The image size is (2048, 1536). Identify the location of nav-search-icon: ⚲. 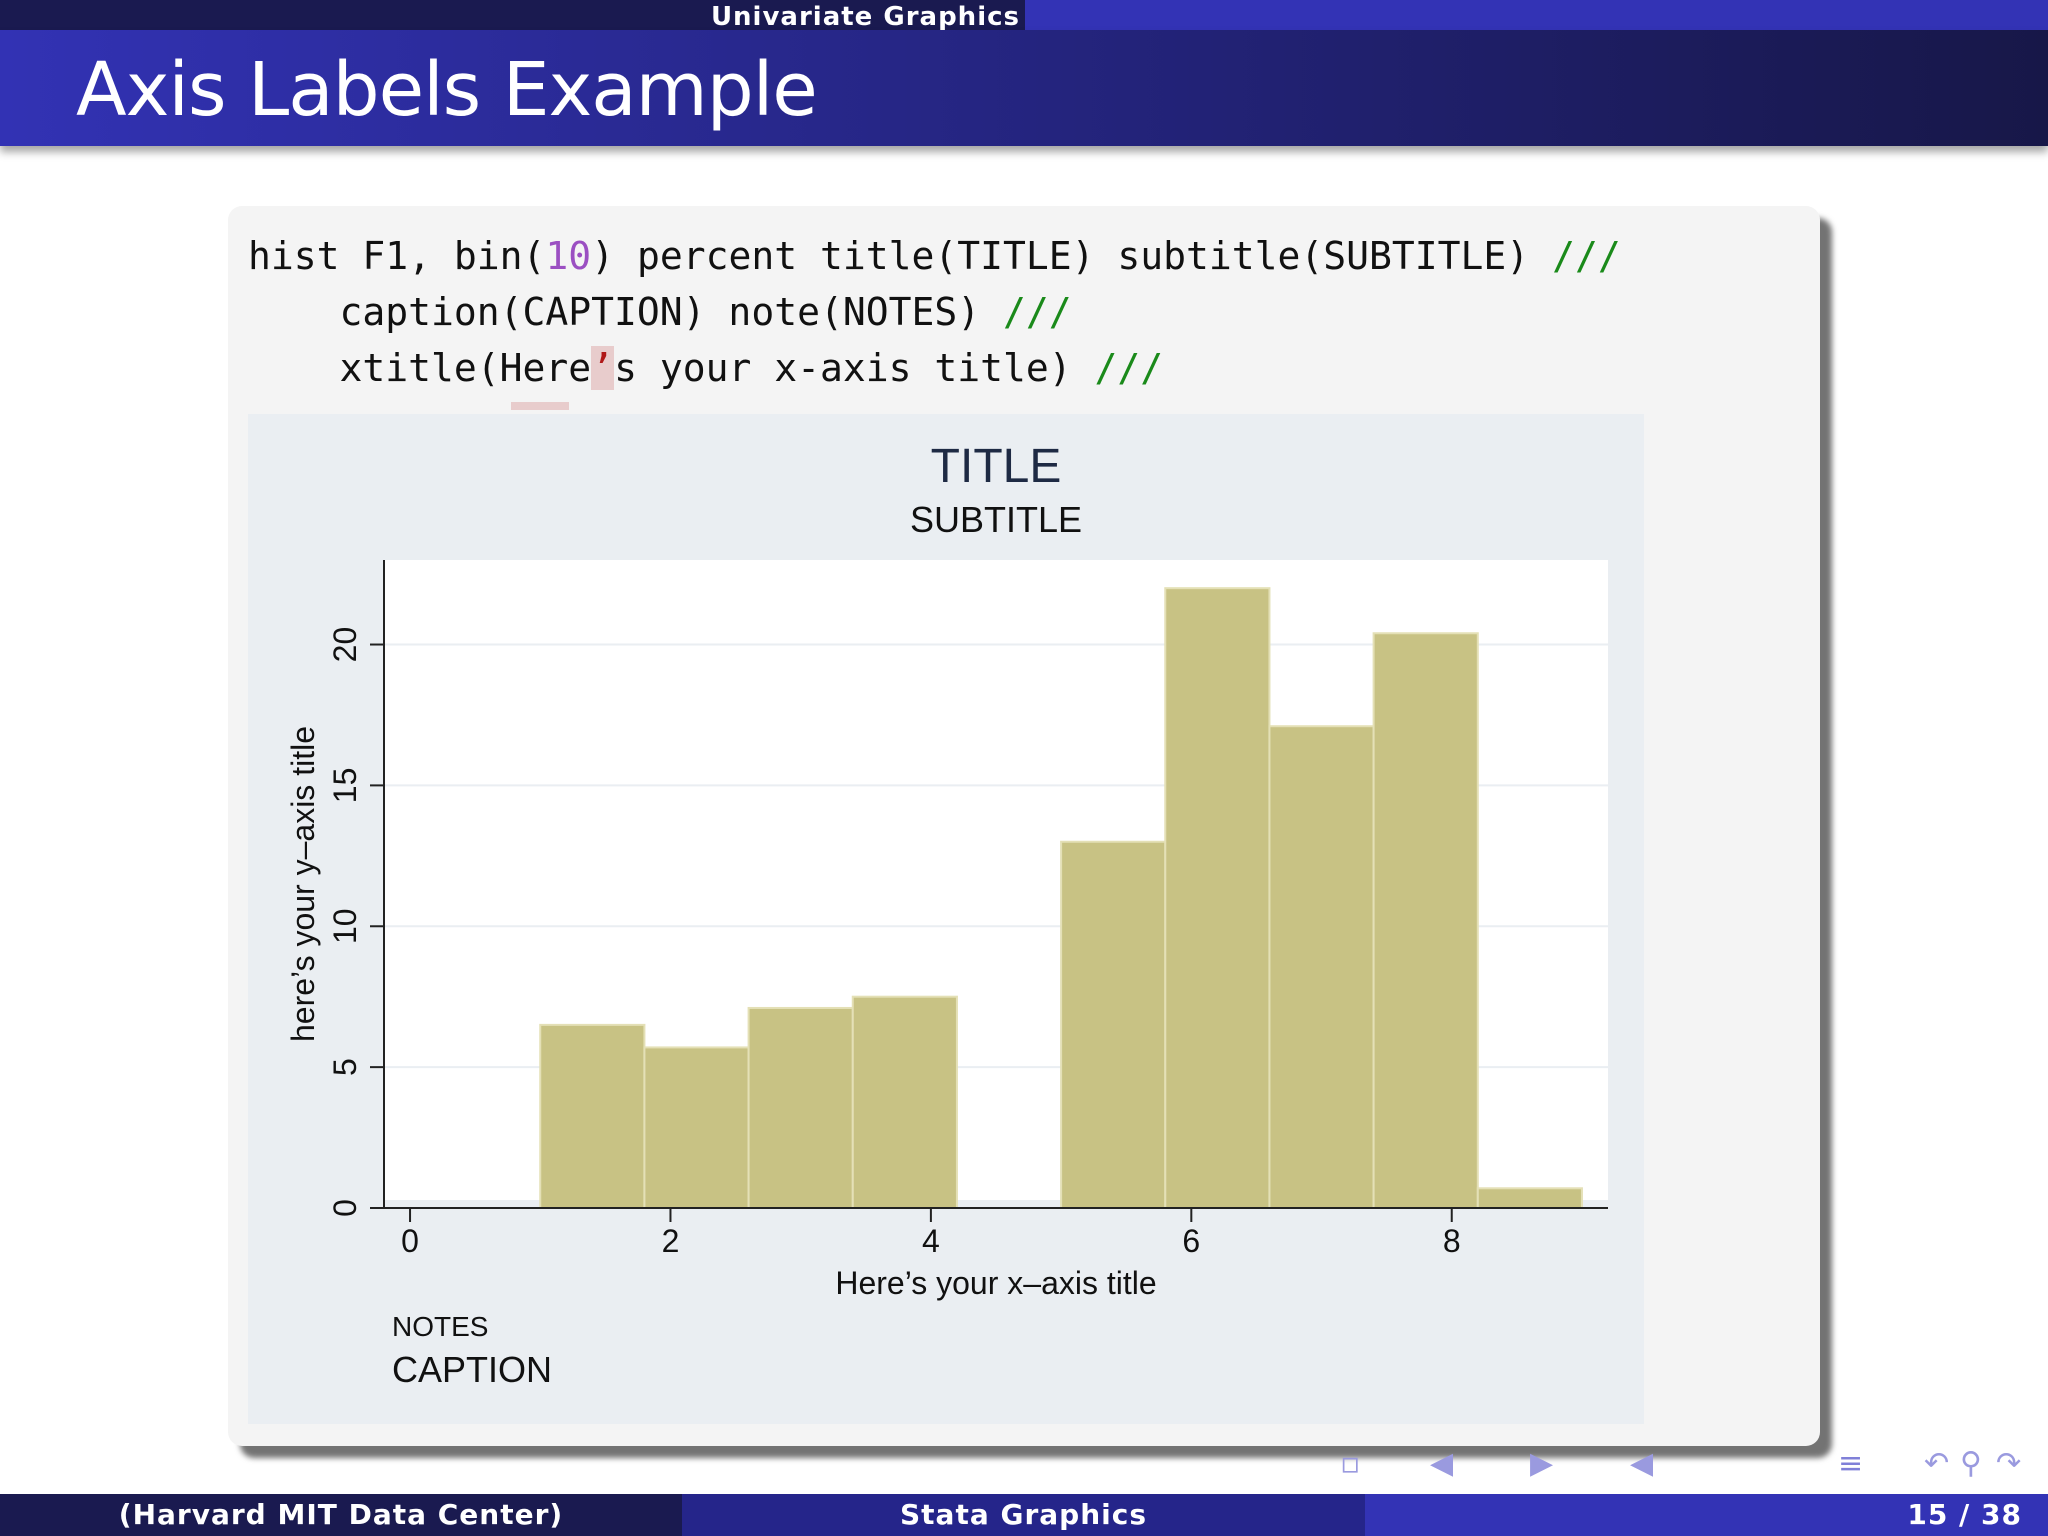
(1971, 1463).